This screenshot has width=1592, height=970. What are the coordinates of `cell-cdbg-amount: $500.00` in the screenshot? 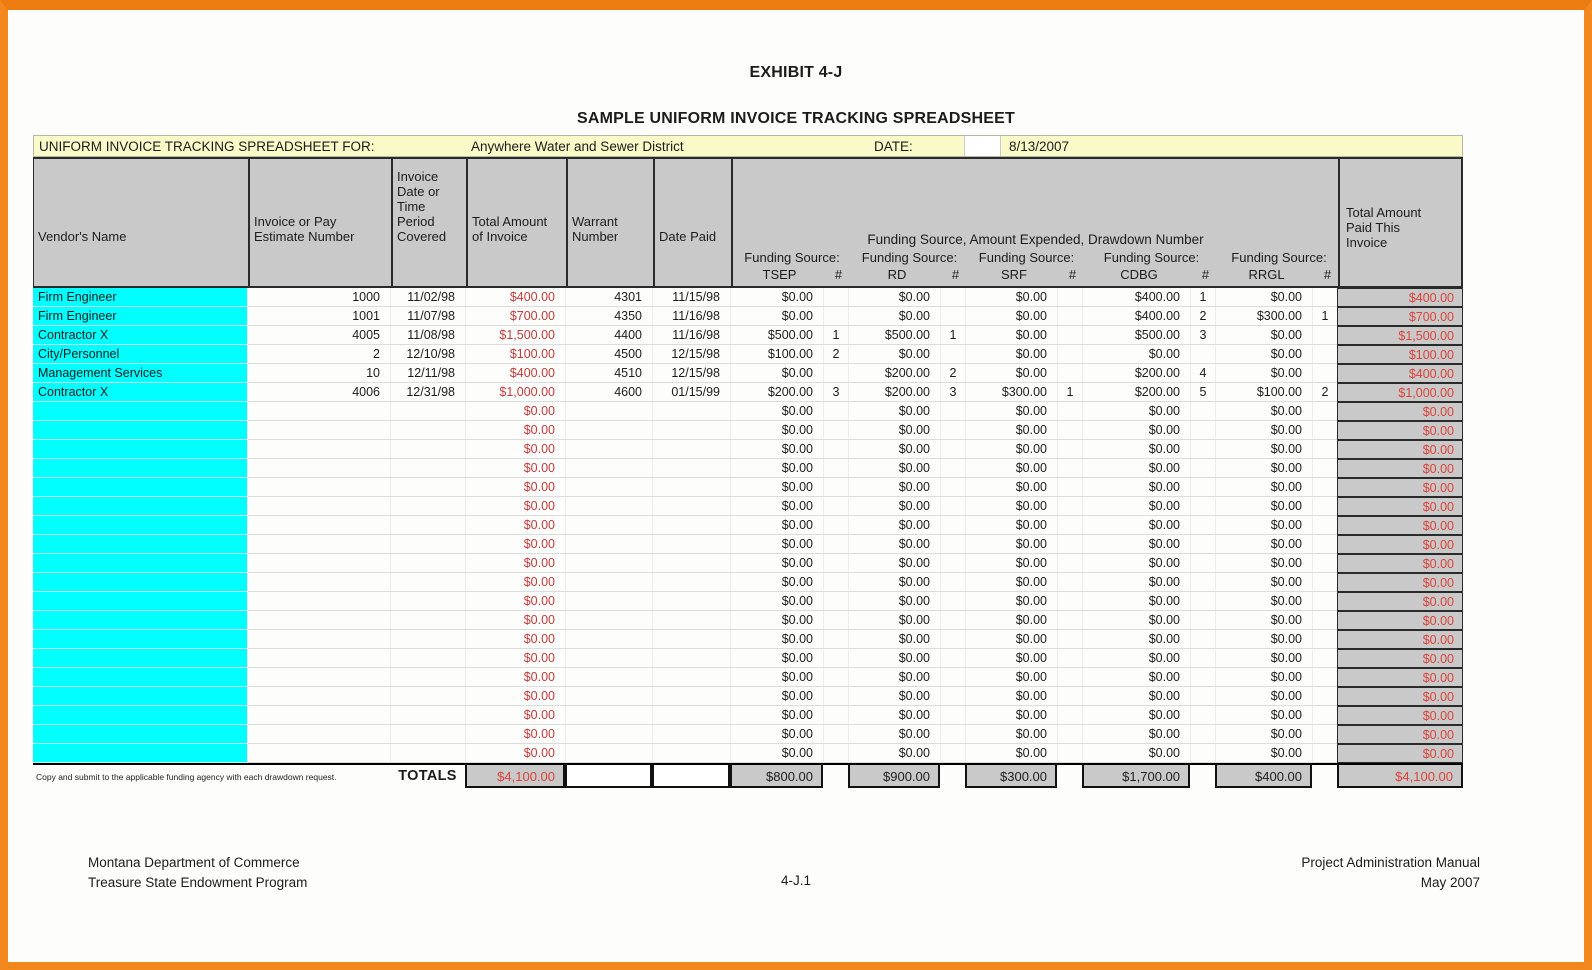 It's located at (1136, 335).